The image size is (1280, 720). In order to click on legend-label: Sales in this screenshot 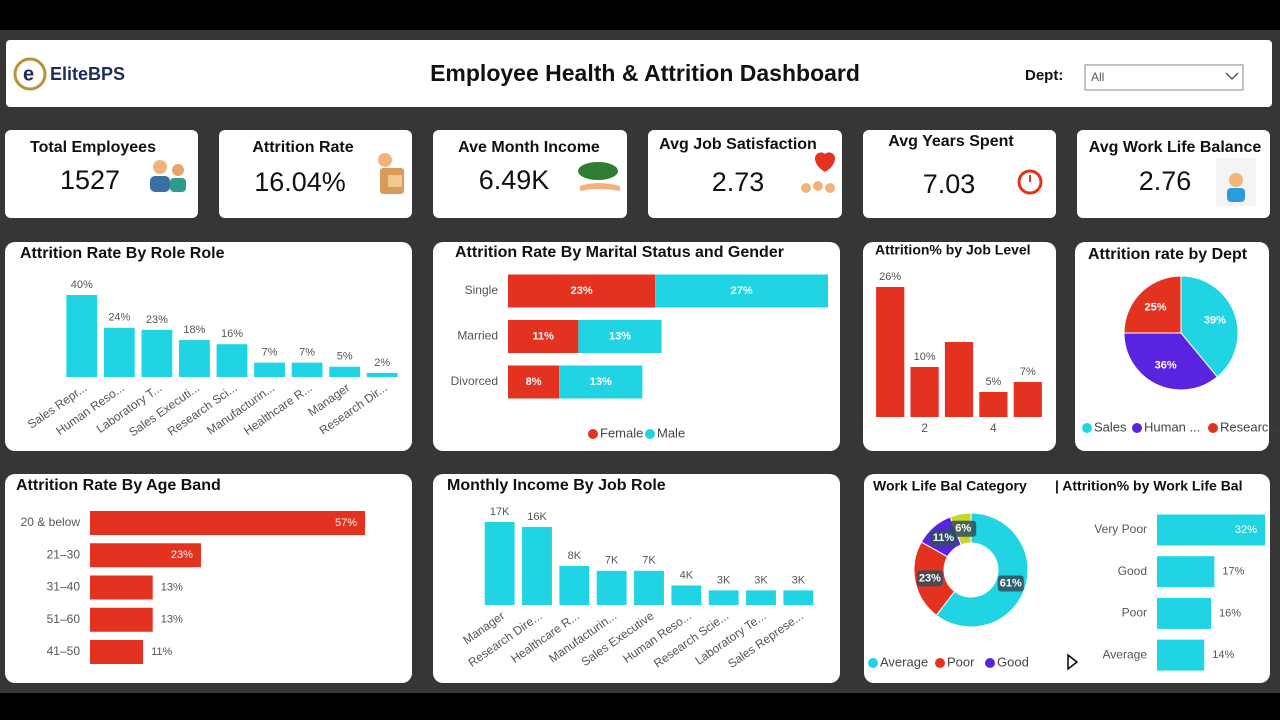, I will do `click(1110, 426)`.